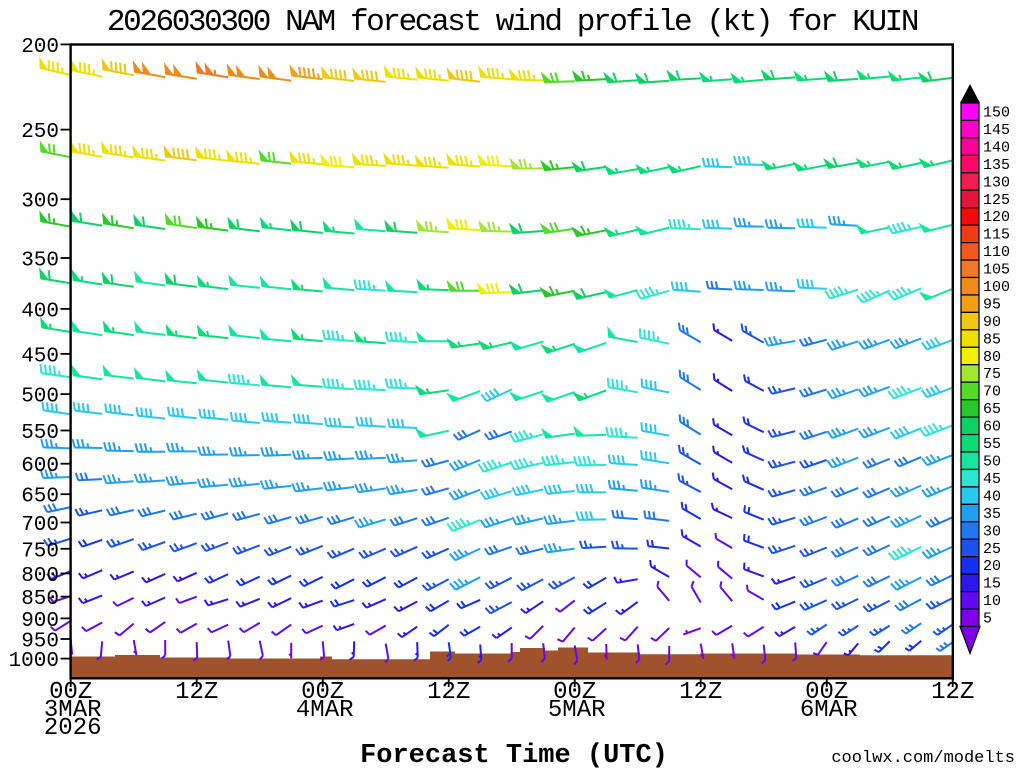  What do you see at coordinates (40, 599) in the screenshot?
I see `svg-text: 850` at bounding box center [40, 599].